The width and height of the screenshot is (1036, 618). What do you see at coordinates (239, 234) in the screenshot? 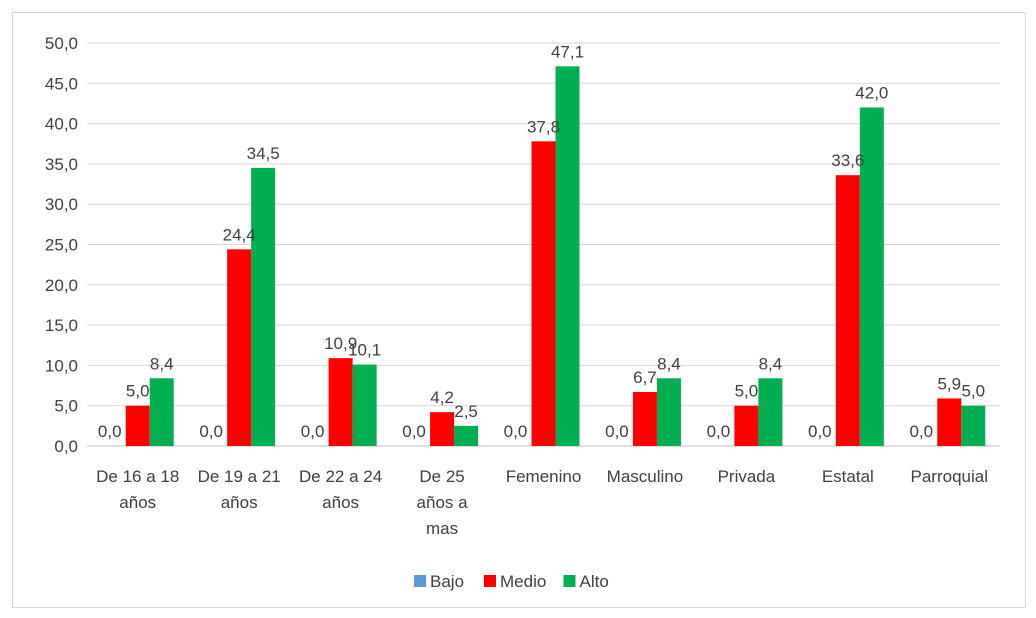
I see `data-label-medio: 24,4` at bounding box center [239, 234].